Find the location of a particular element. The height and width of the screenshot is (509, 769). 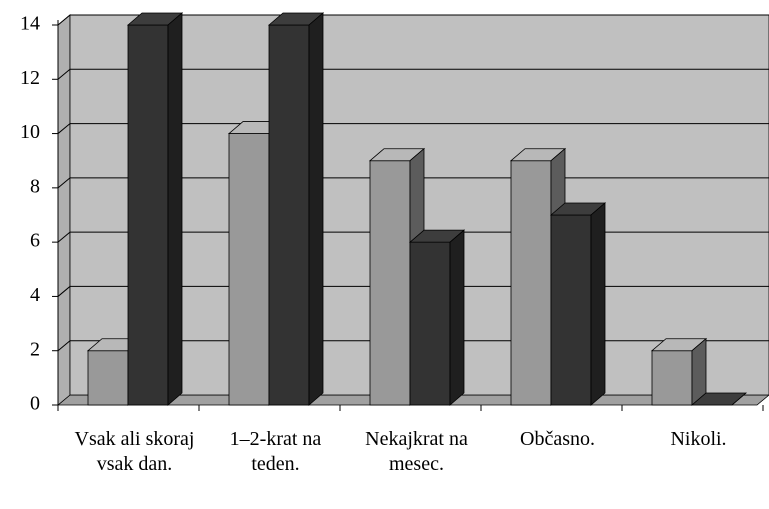

y-tick-label: 0 is located at coordinates (35, 404).